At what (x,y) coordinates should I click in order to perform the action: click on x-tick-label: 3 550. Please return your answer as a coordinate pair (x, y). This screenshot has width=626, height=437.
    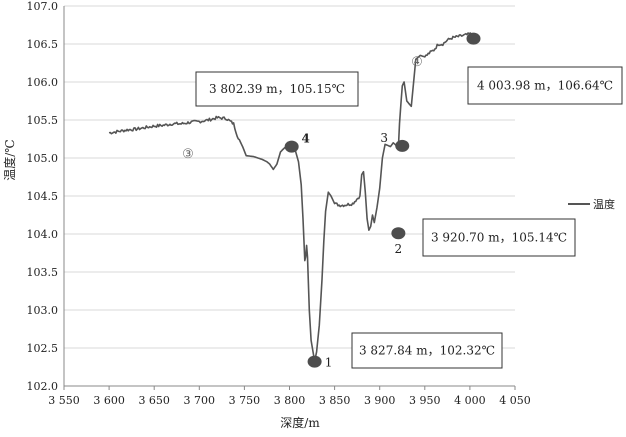
    Looking at the image, I should click on (64, 400).